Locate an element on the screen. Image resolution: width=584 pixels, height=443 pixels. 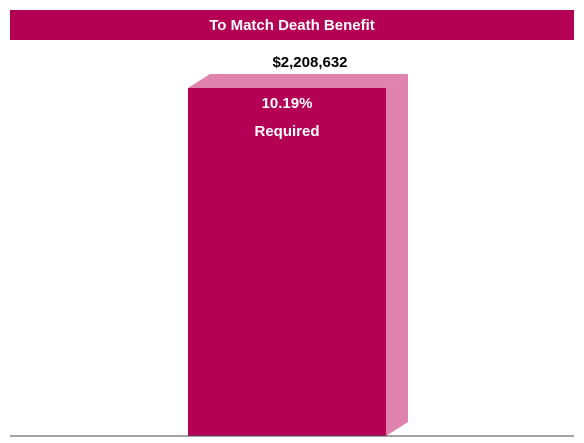
bar-value-label: $2,208,632 is located at coordinates (309, 62).